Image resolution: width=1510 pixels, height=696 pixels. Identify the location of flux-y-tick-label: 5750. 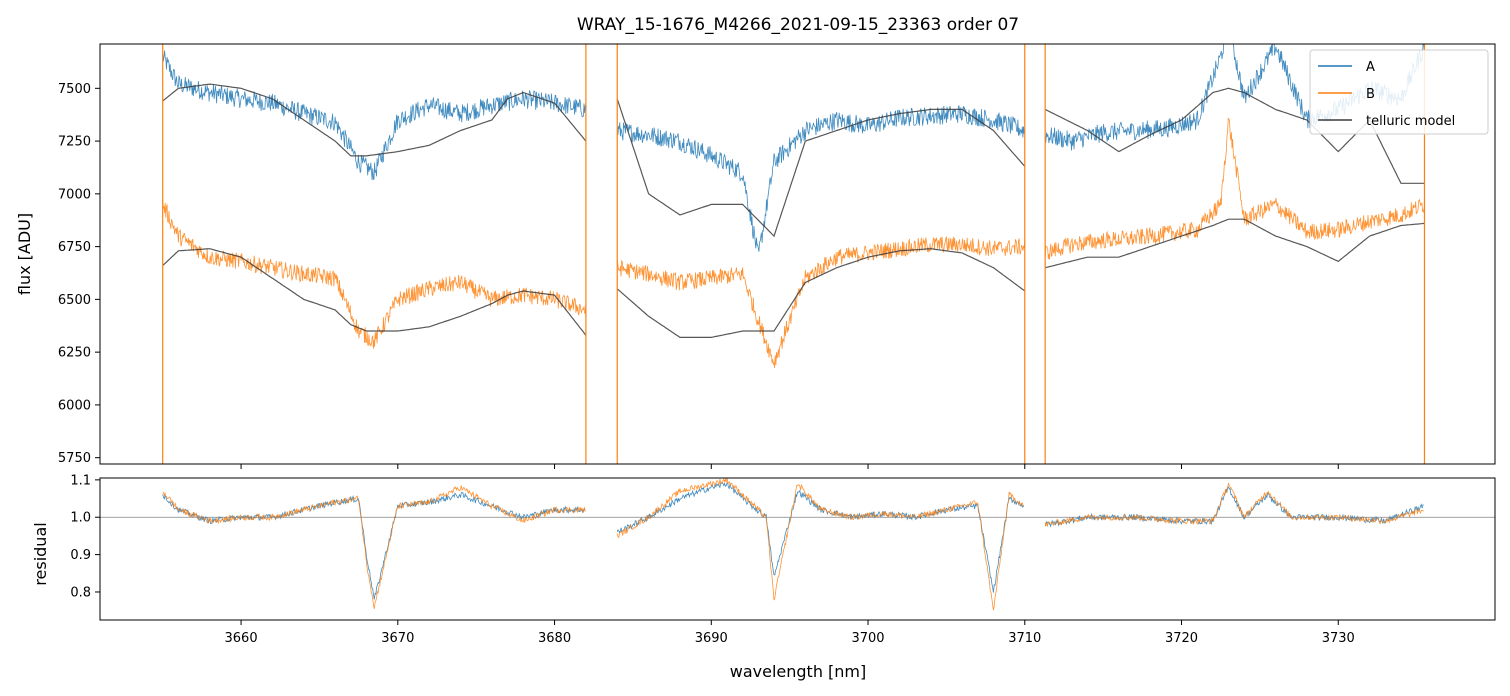
(74, 458).